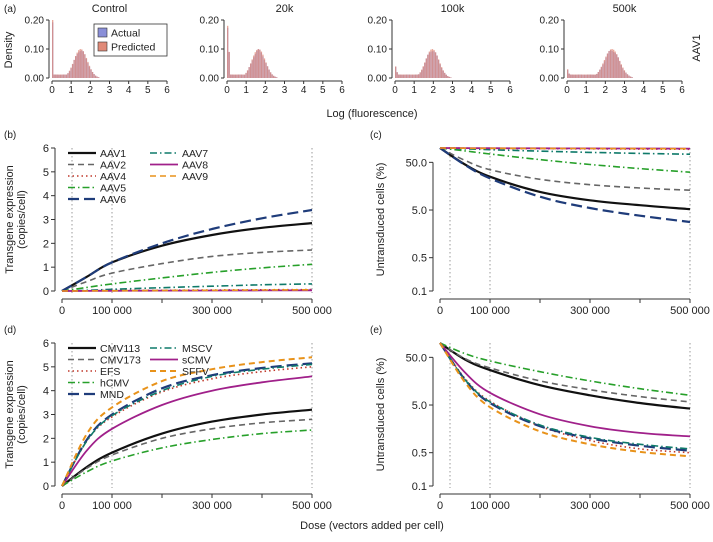 The image size is (713, 542). What do you see at coordinates (10, 219) in the screenshot?
I see `y-axis-label: Transgene expression` at bounding box center [10, 219].